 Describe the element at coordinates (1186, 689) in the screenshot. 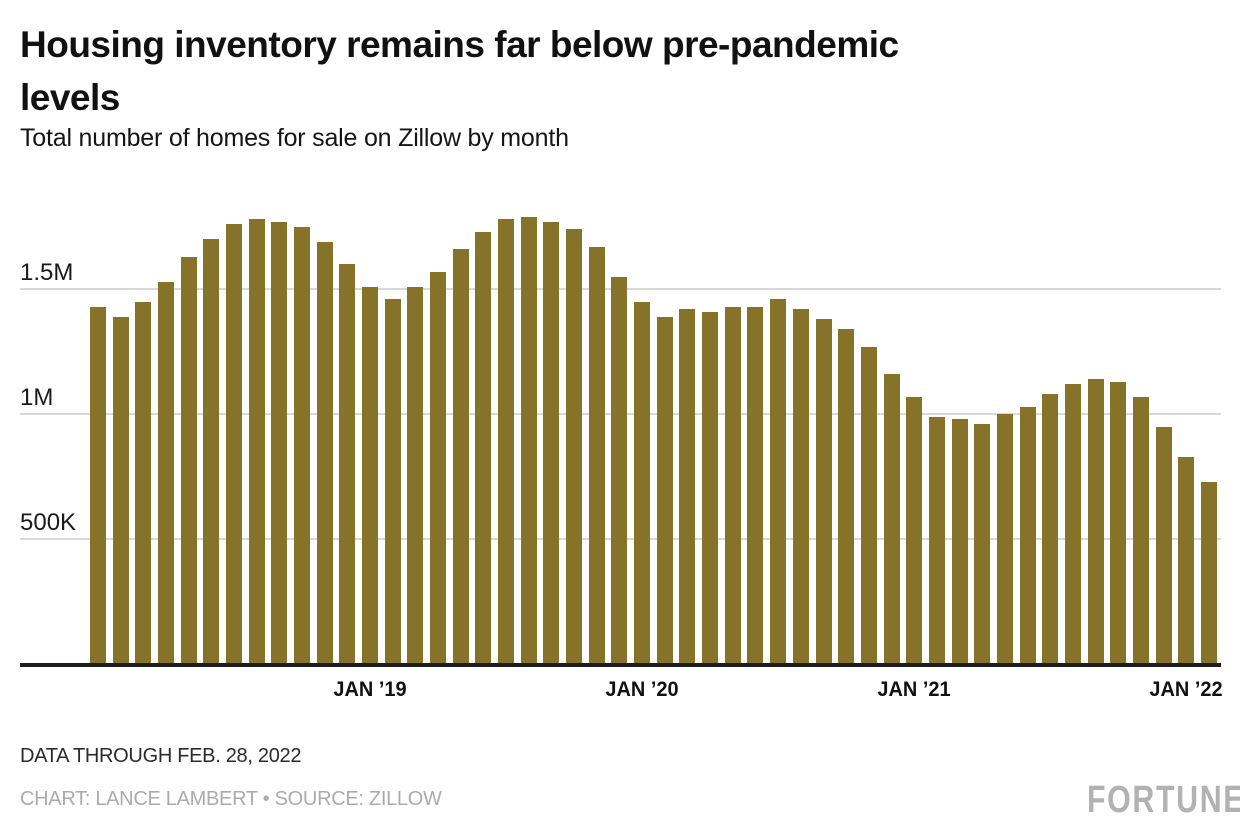

I see `x-tick-label: JAN ’22` at that location.